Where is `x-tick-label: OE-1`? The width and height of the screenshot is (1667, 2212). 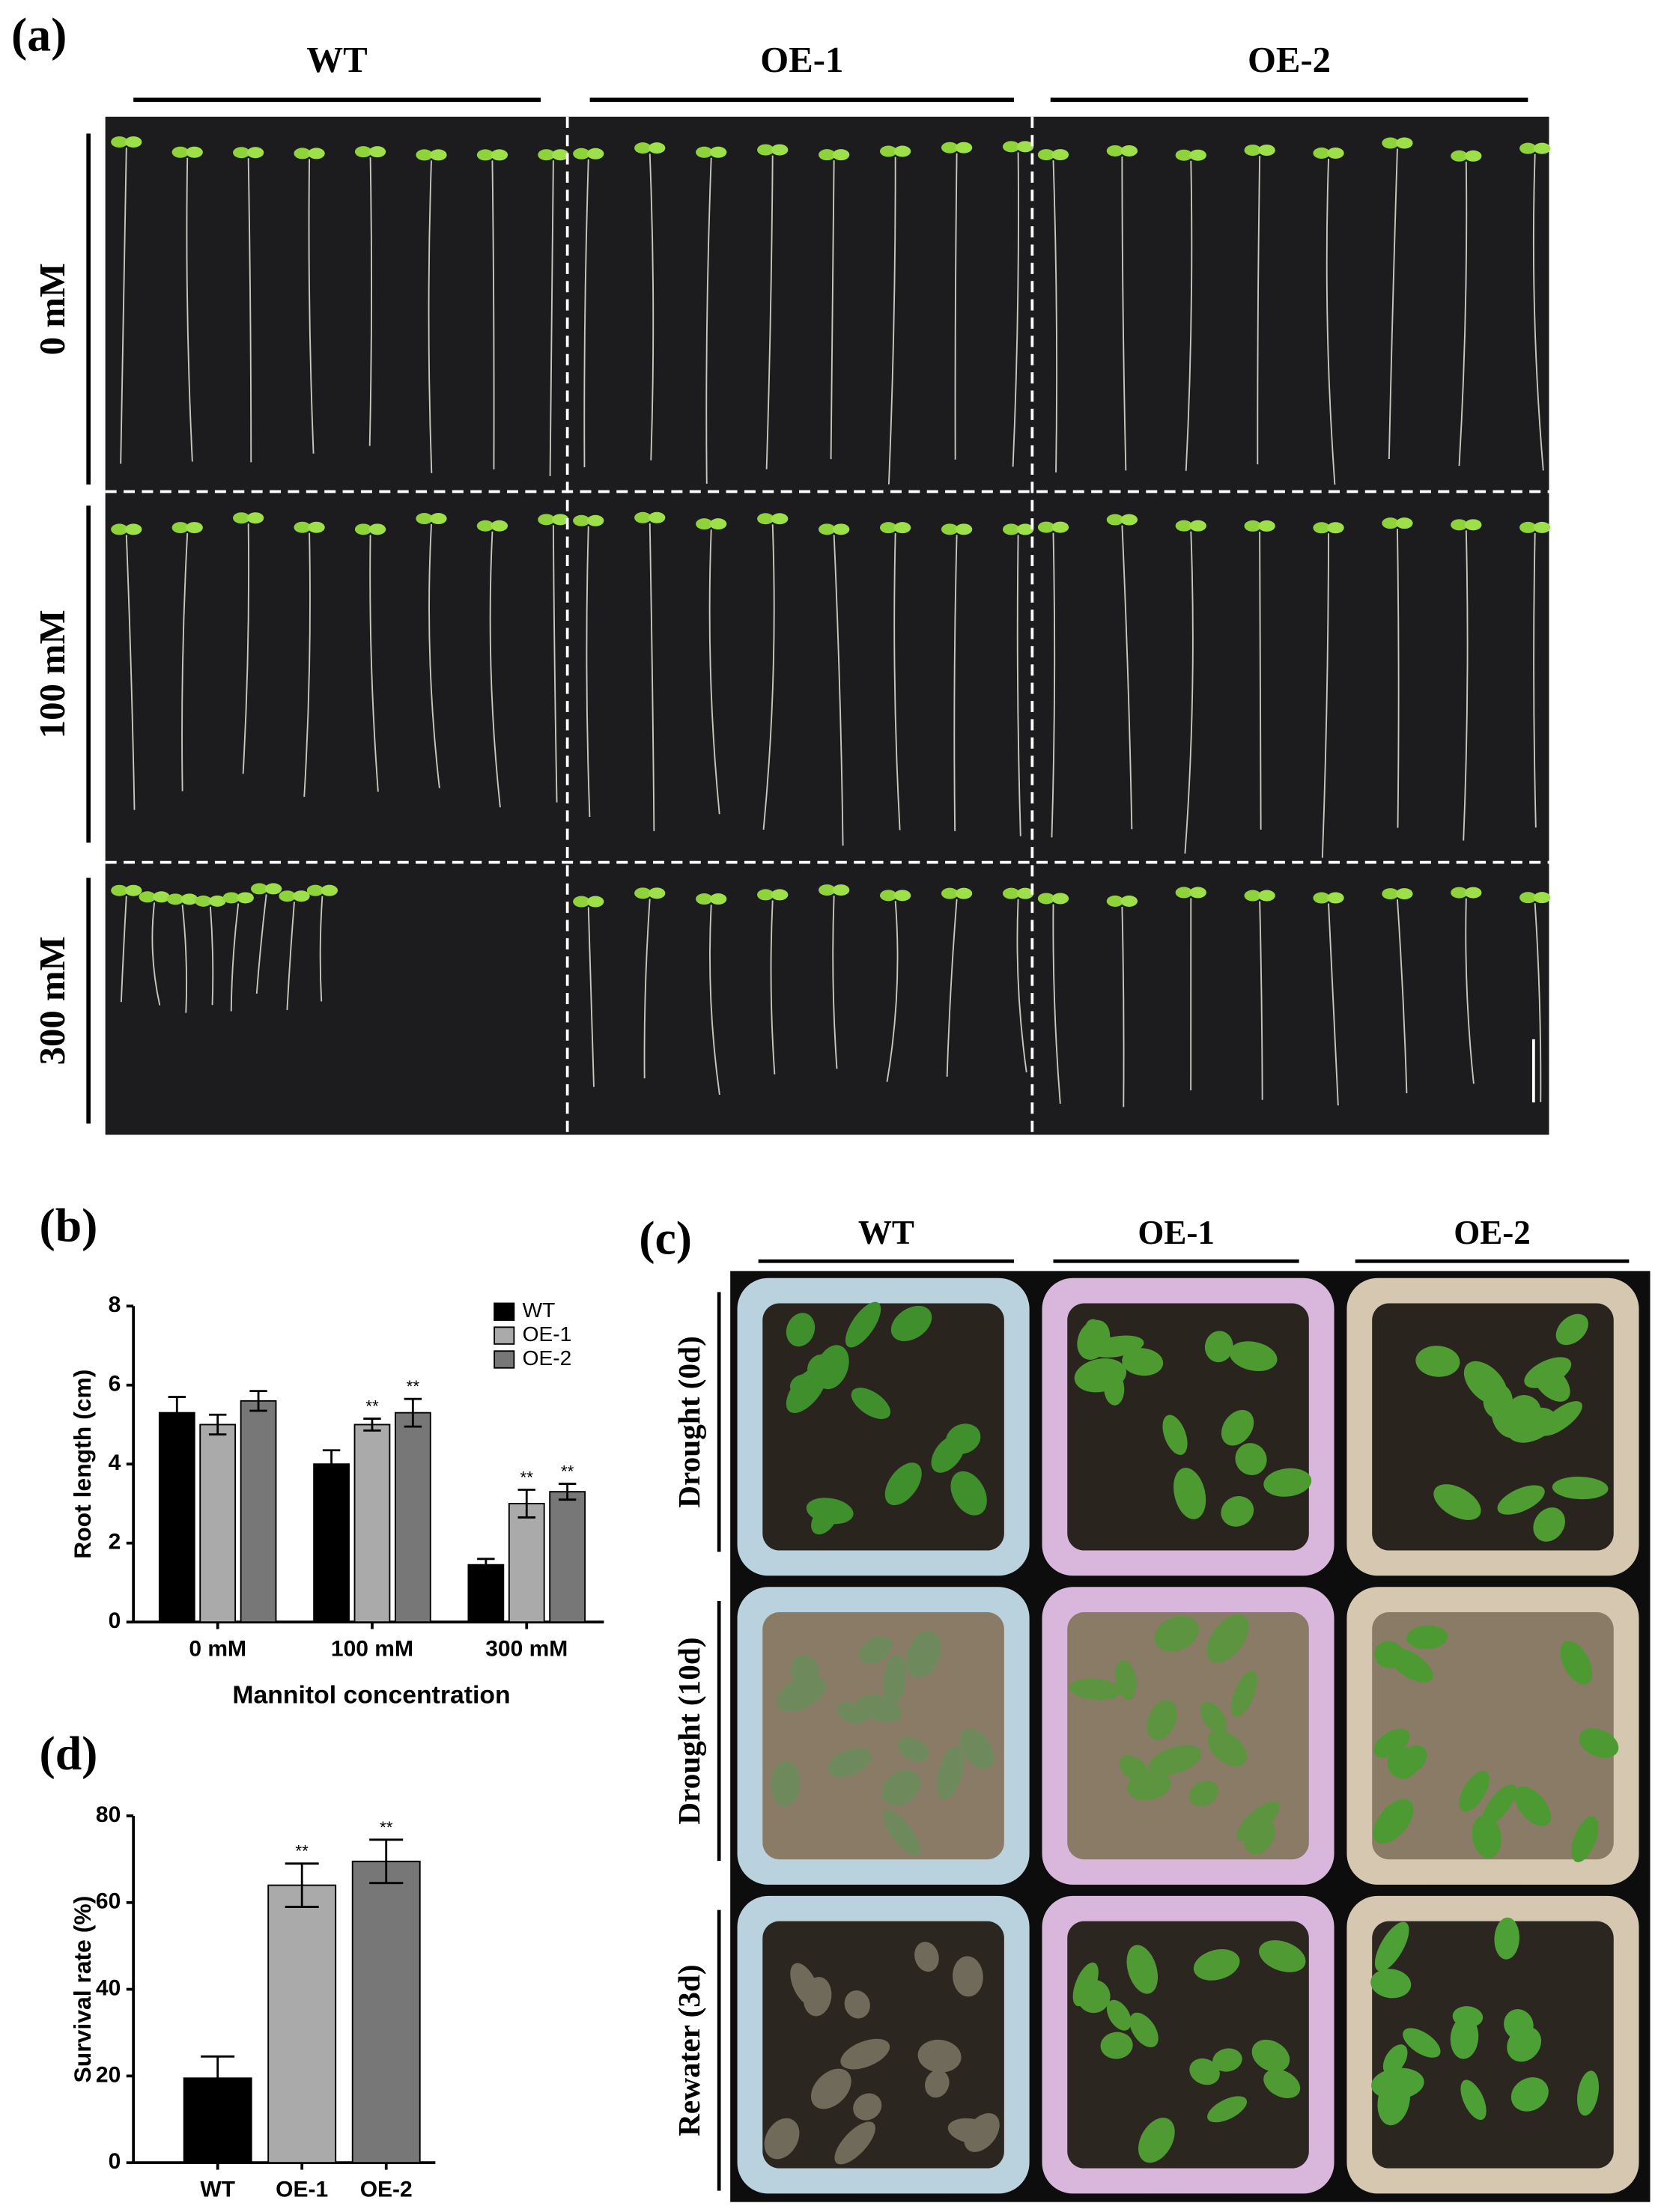 x-tick-label: OE-1 is located at coordinates (302, 2190).